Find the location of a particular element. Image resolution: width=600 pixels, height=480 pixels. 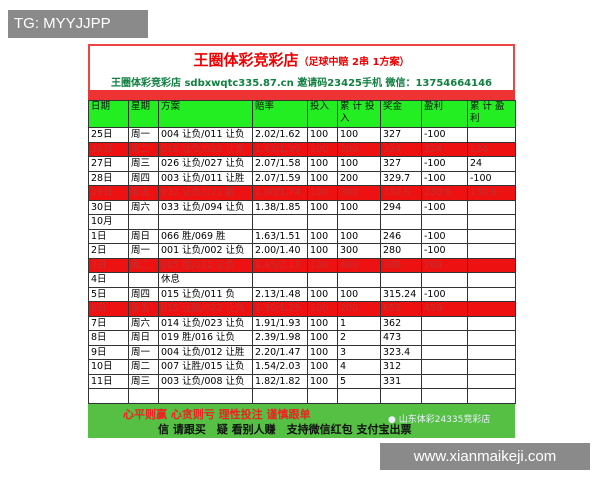

table-cell: 066 胜/069 胜 is located at coordinates (205, 236).